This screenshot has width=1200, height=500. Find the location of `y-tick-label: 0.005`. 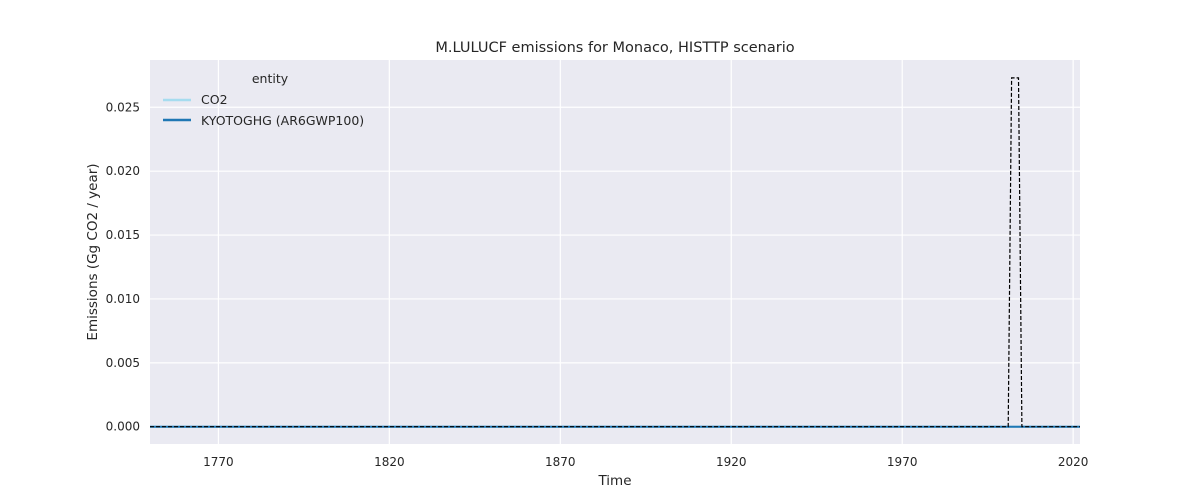

y-tick-label: 0.005 is located at coordinates (123, 363).